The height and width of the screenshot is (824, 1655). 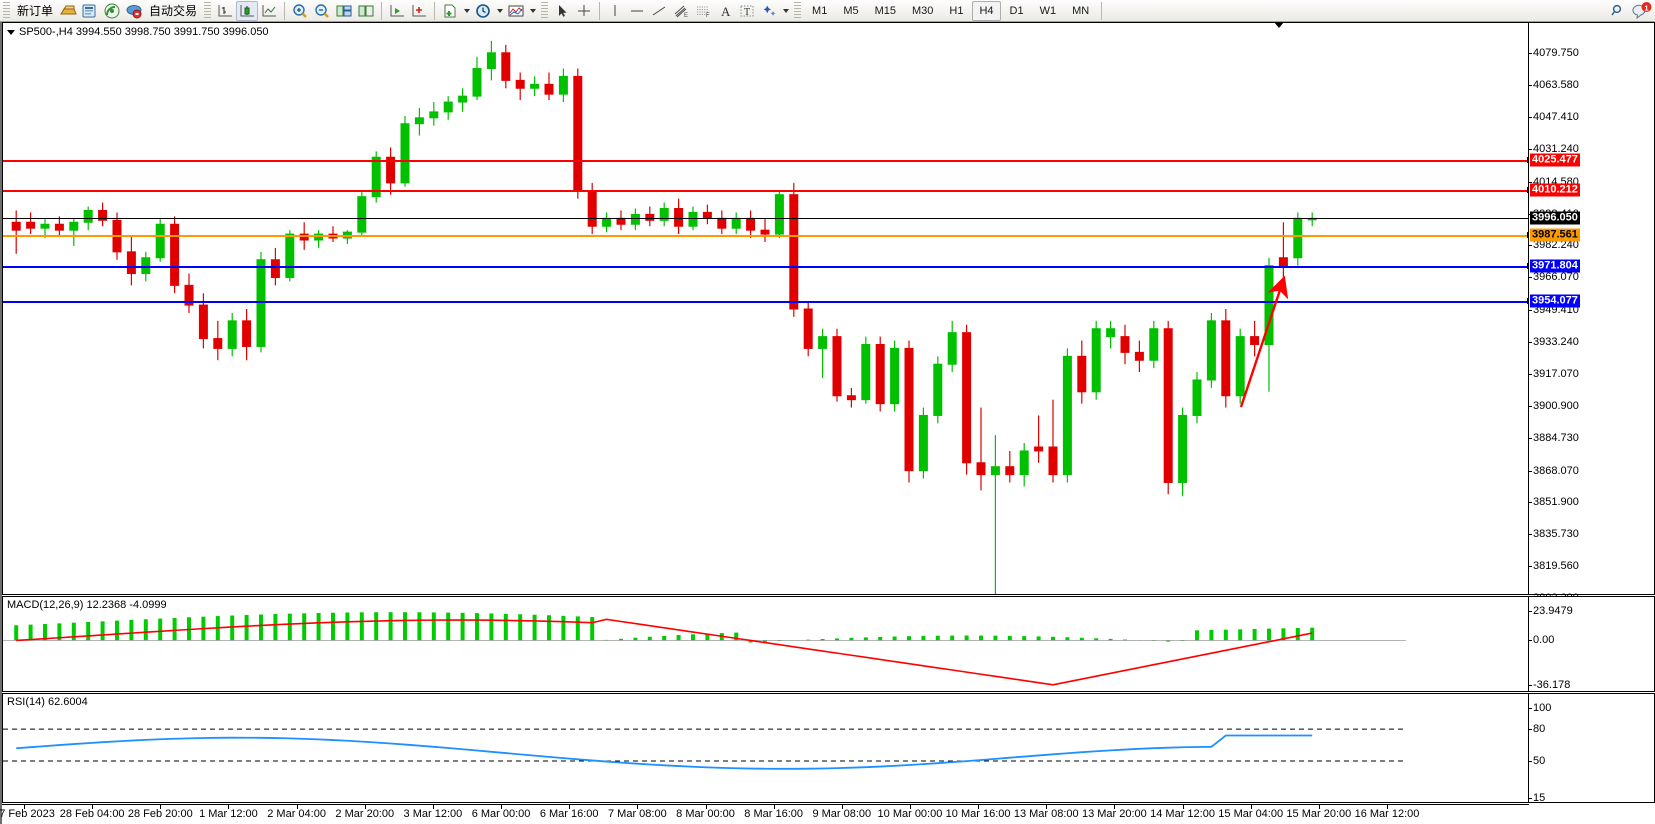 I want to click on rsi-pane: RSI(14) 62.6004 100 80 50 15, so click(x=828, y=748).